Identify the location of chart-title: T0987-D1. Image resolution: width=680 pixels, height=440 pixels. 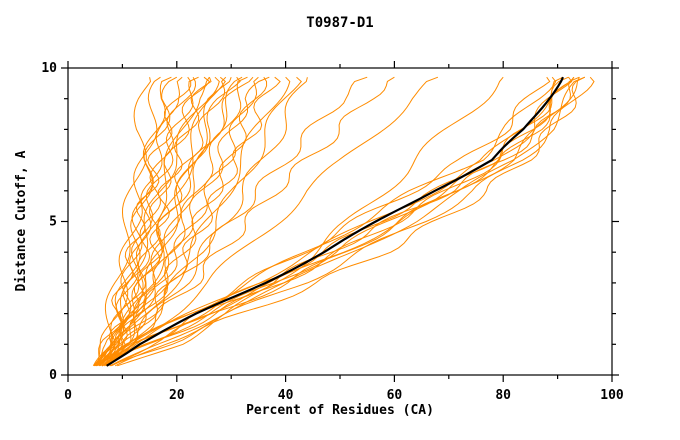
(339, 23).